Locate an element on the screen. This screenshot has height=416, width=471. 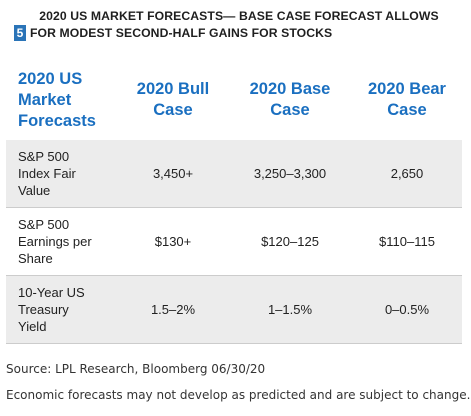
bull-value: $130+ is located at coordinates (173, 241).